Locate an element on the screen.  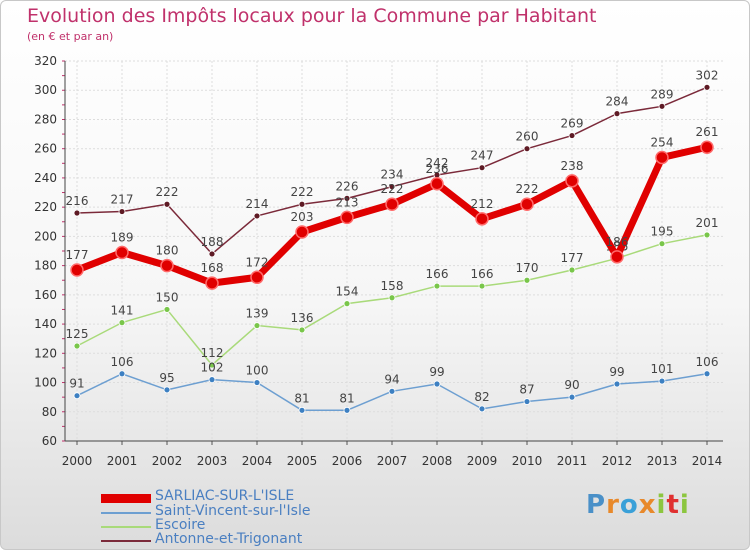
data-label-saint-vincent-sur-l-isle: 90 is located at coordinates (571, 385).